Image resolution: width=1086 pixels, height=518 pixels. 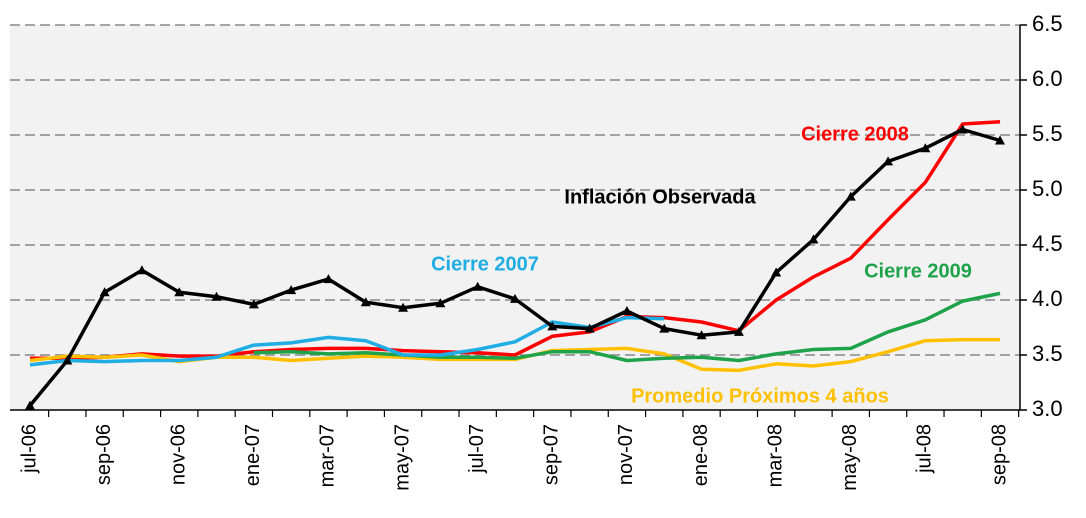 I want to click on y-tick-label: 3.5, so click(x=1047, y=353).